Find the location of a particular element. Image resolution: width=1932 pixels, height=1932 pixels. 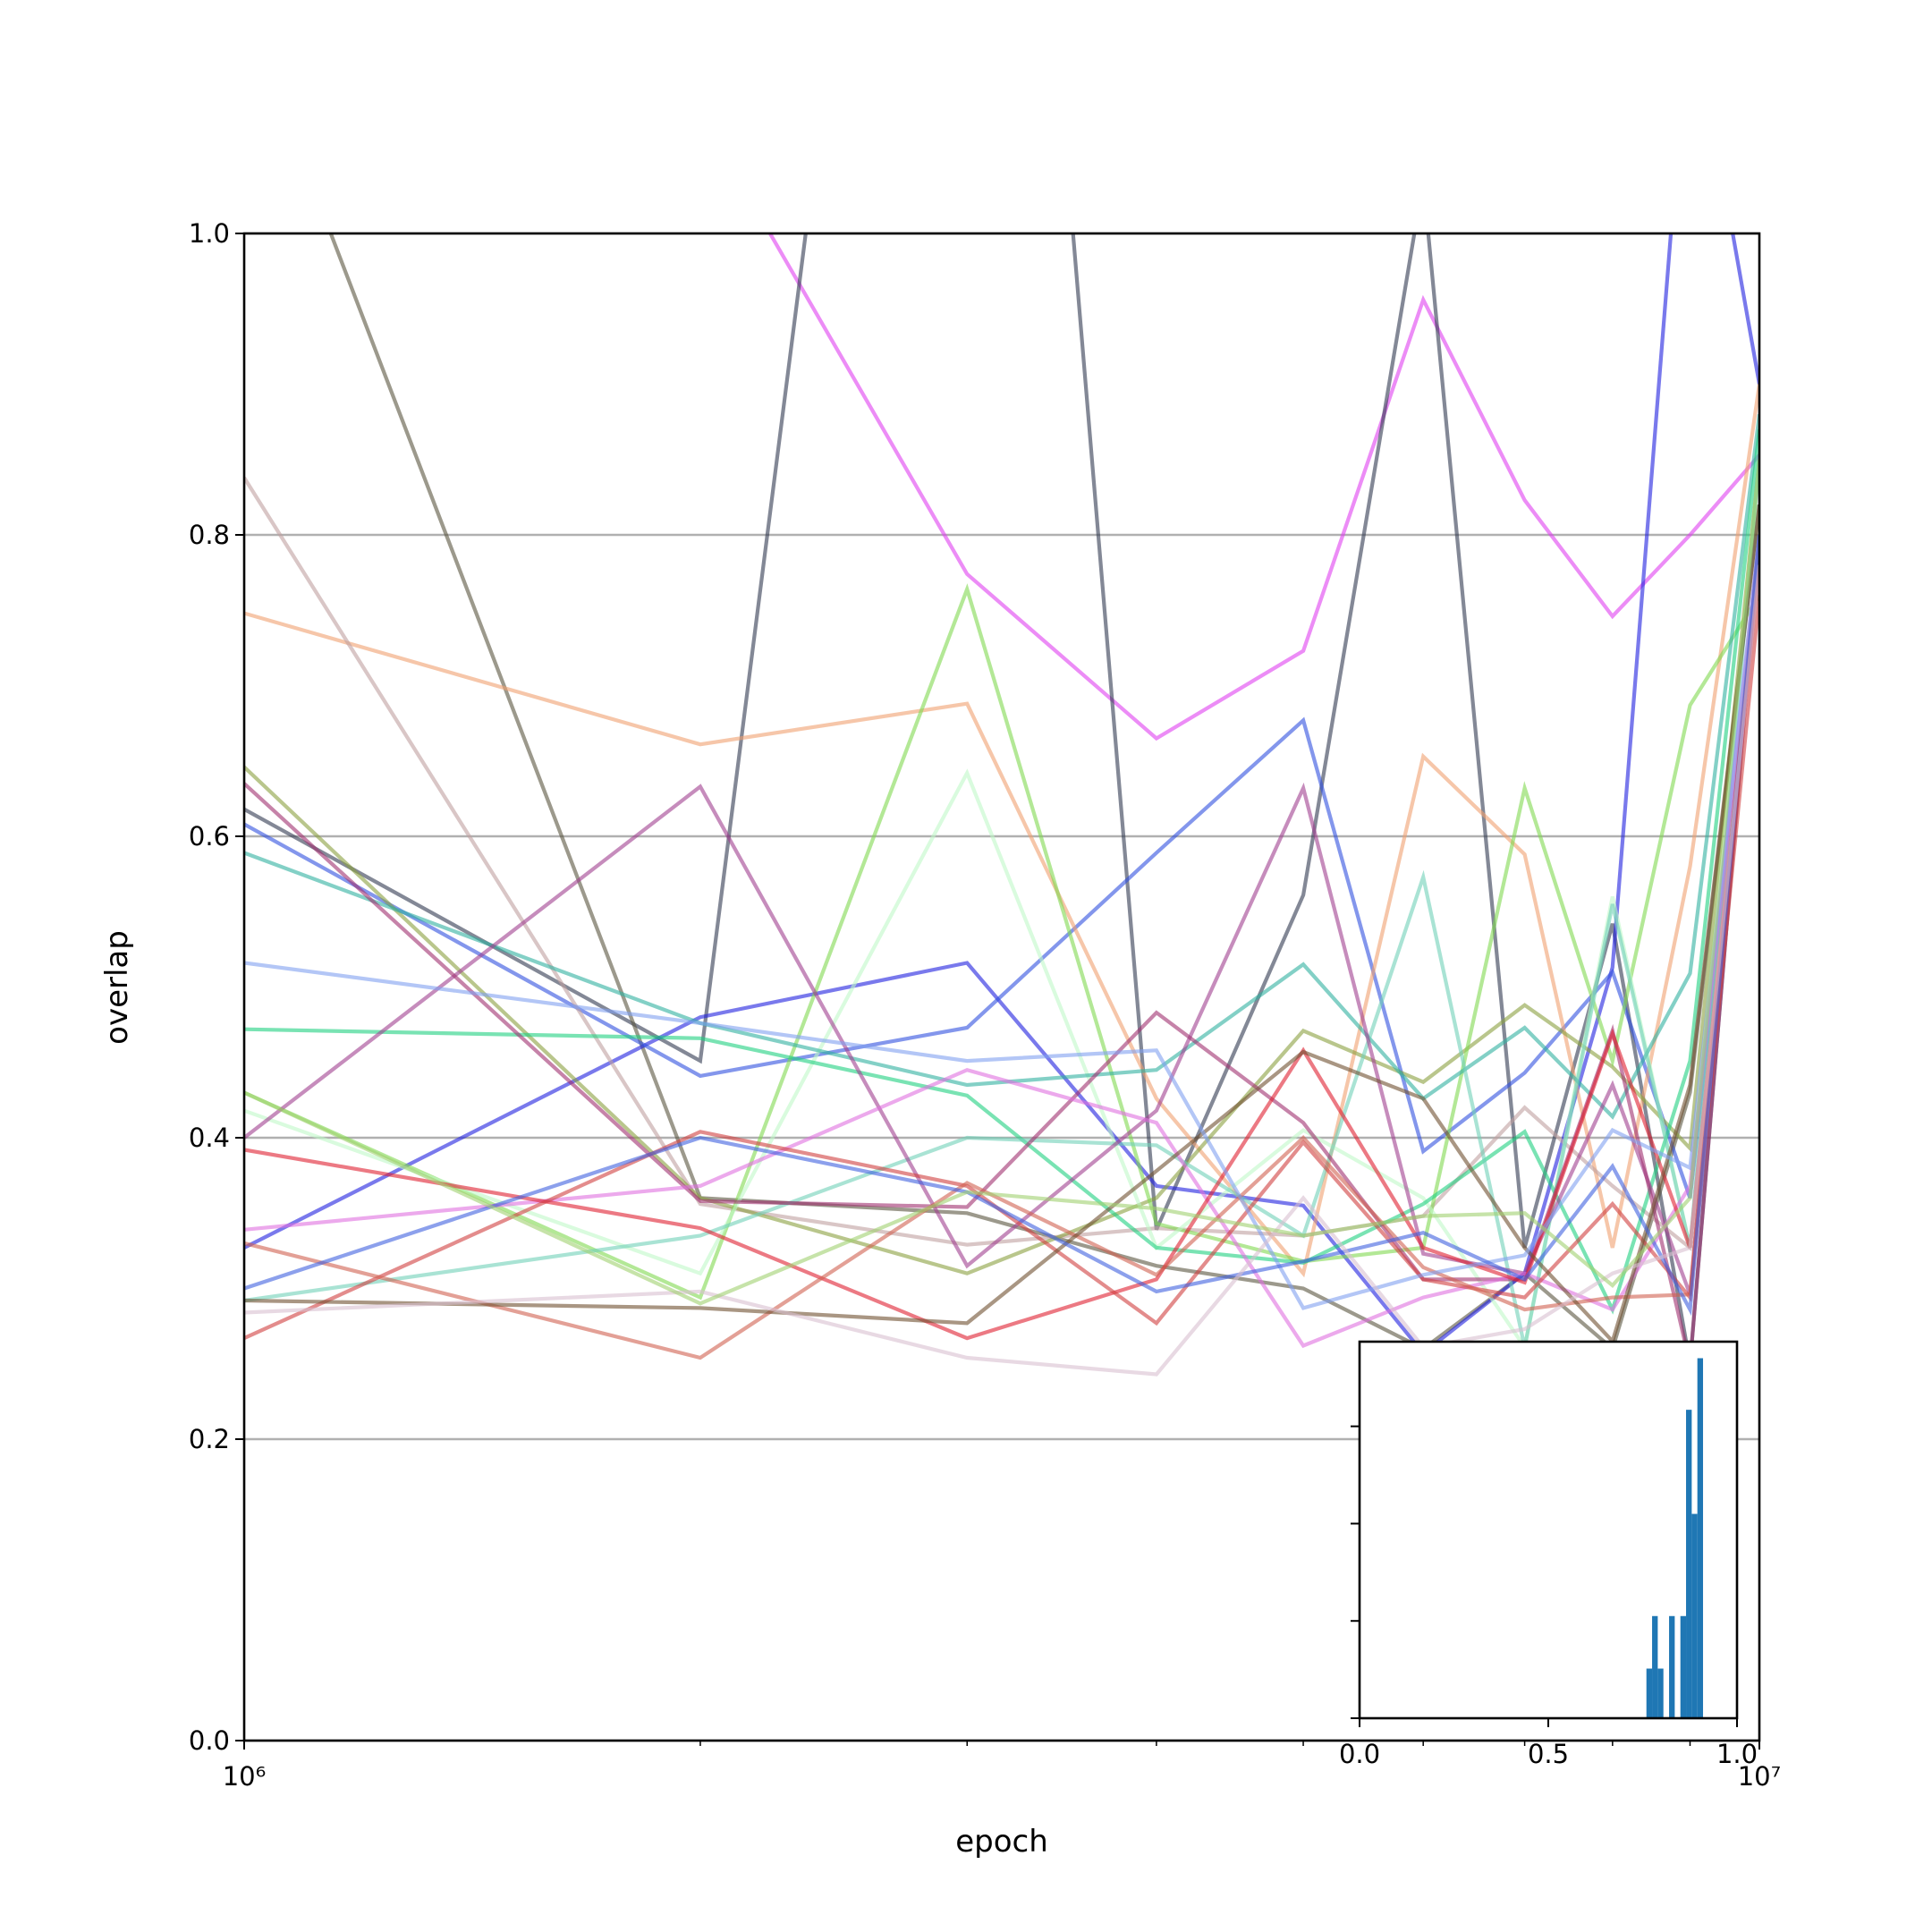

y-tick-label: 0.6 is located at coordinates (209, 836).